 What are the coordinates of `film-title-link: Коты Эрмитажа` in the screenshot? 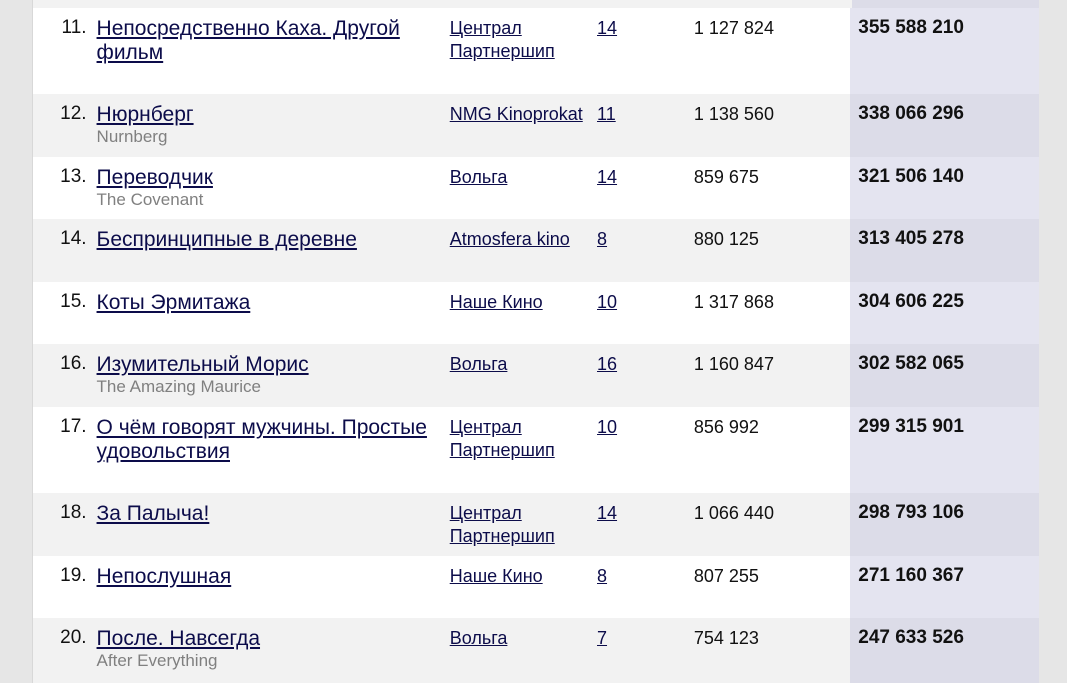 It's located at (173, 302).